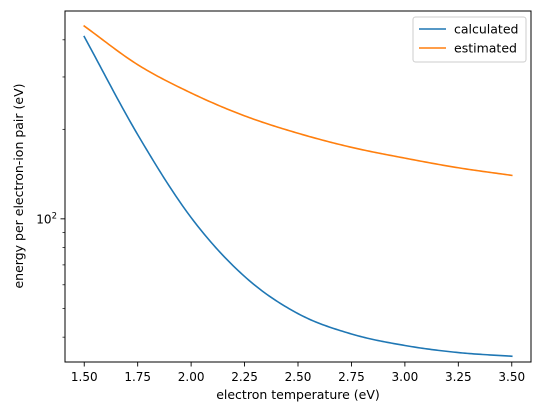  What do you see at coordinates (18, 185) in the screenshot?
I see `y-axis-label: energy per electron-ion pair (eV)` at bounding box center [18, 185].